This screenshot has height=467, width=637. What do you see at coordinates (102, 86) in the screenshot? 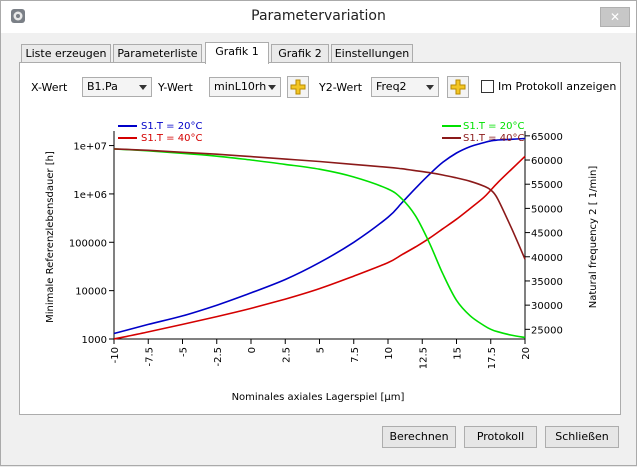
I see `x-value-text: B1.Pa` at bounding box center [102, 86].